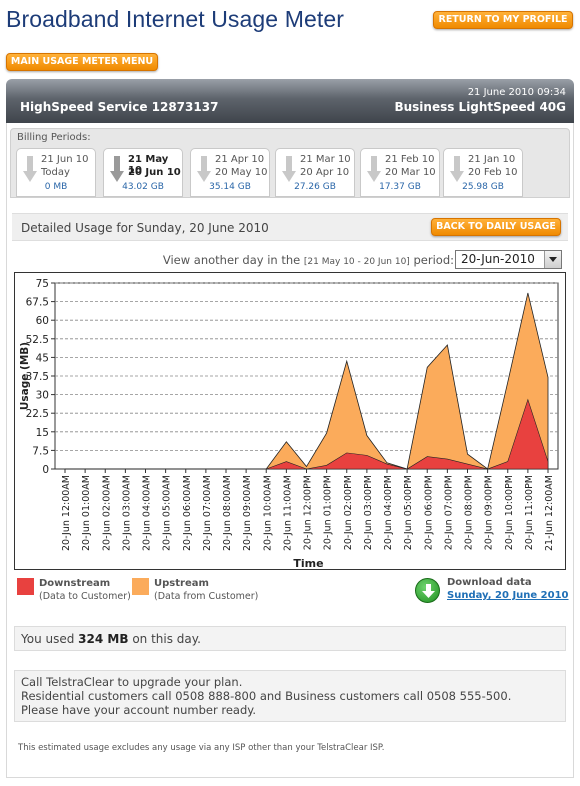 The width and height of the screenshot is (580, 786). I want to click on y-tick-label: 22.5, so click(37, 414).